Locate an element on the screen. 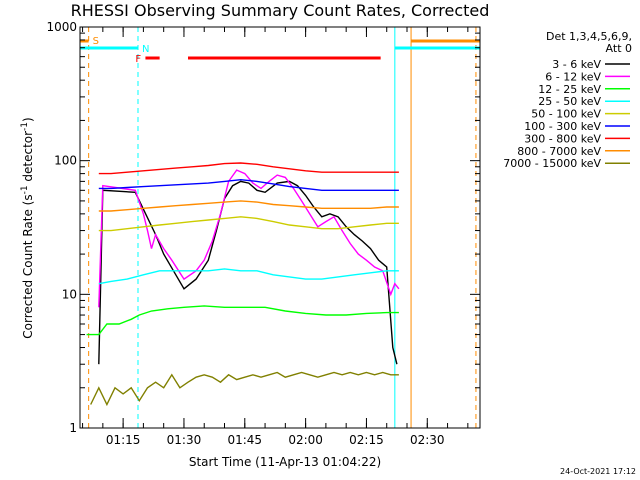  y-tick-label-3: 1000 is located at coordinates (61, 27).